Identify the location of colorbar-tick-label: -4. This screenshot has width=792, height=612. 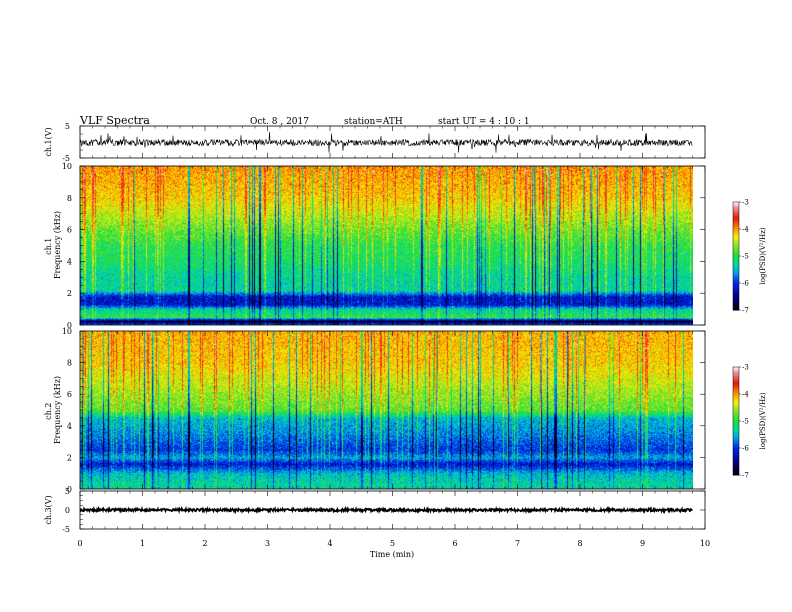
(745, 230).